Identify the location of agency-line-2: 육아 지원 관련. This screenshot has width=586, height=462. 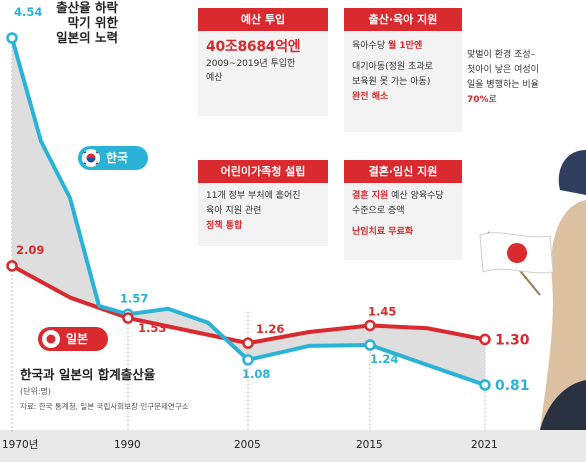
(234, 211).